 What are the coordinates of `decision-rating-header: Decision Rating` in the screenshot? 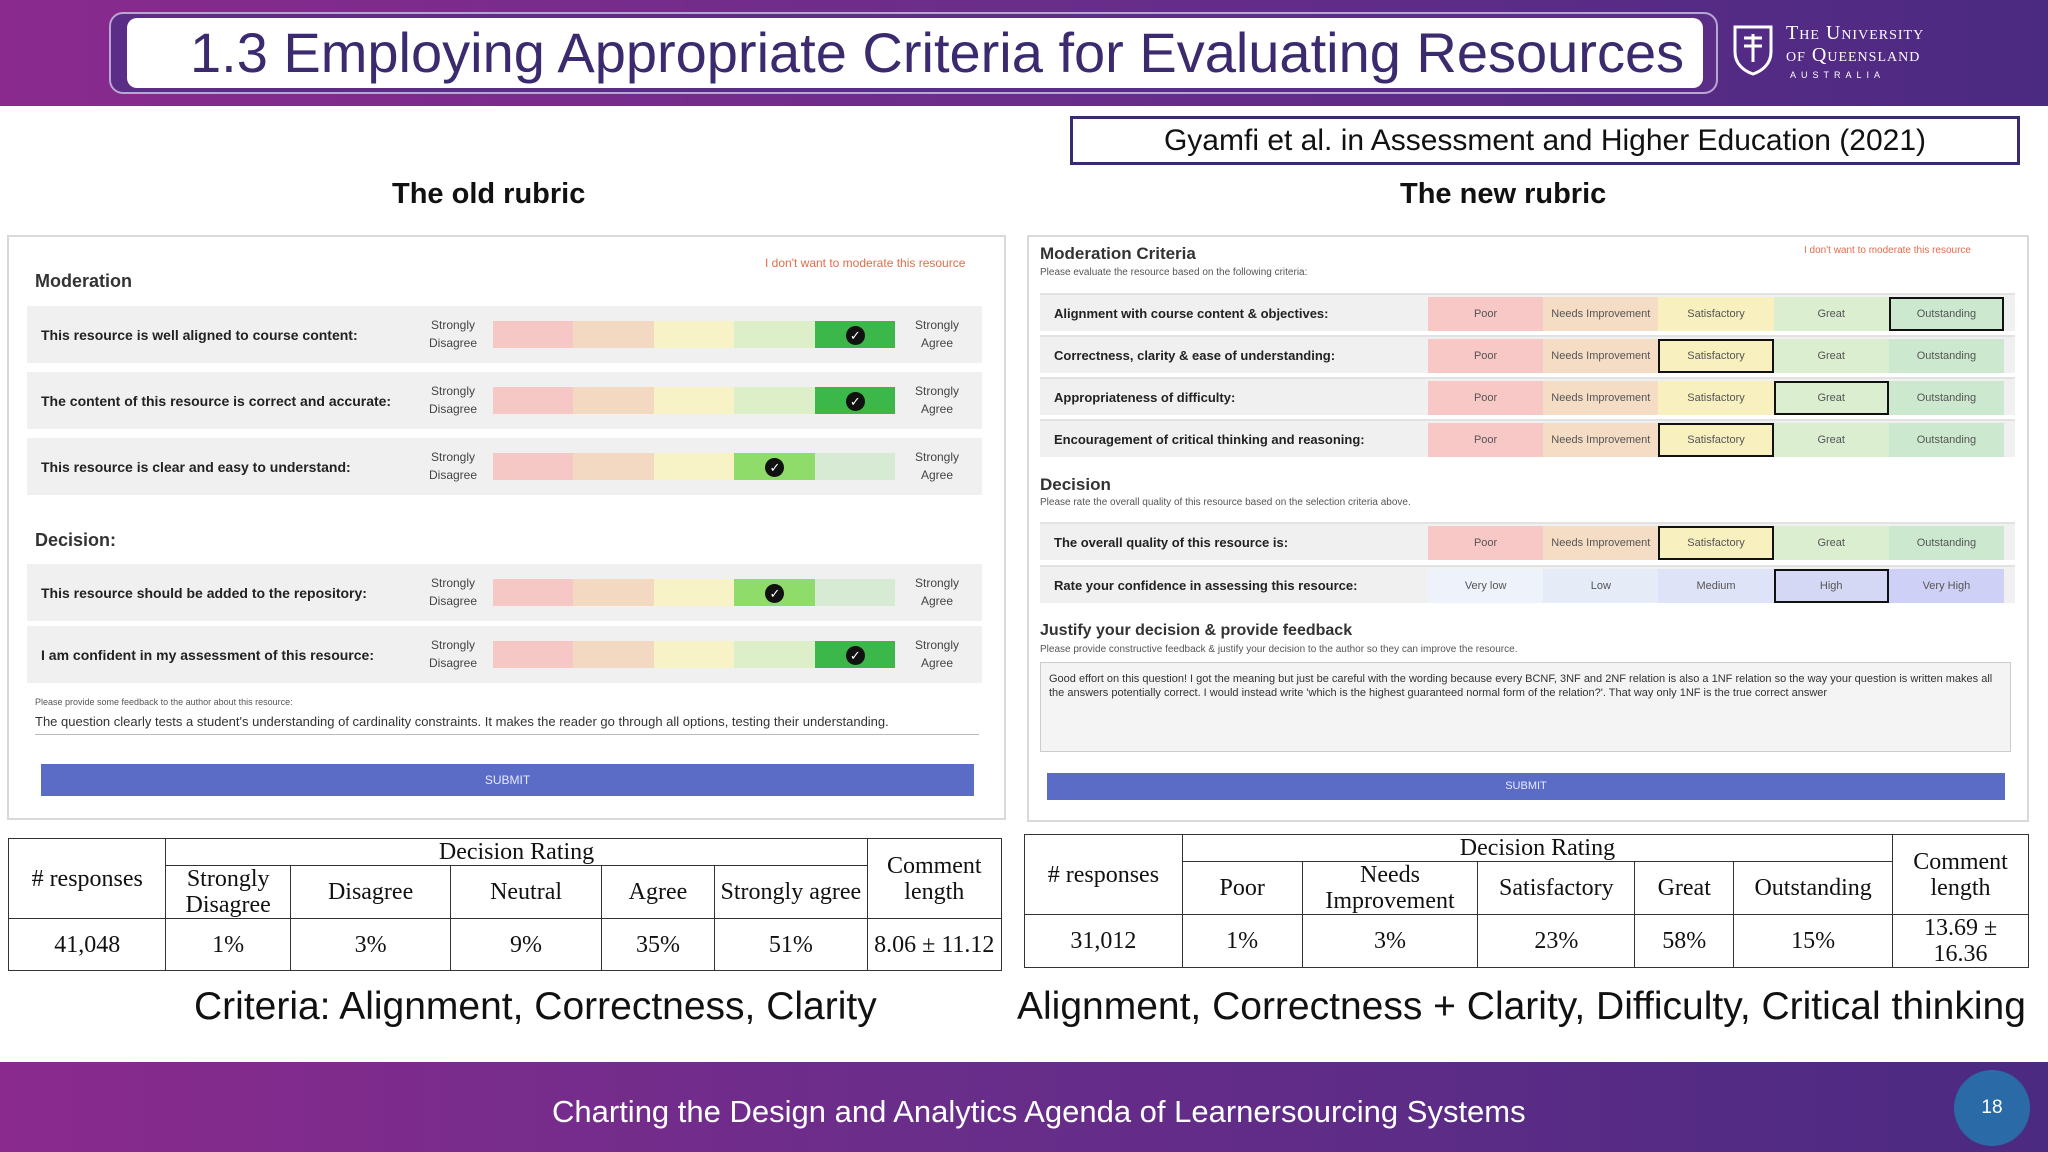 It's located at (1537, 848).